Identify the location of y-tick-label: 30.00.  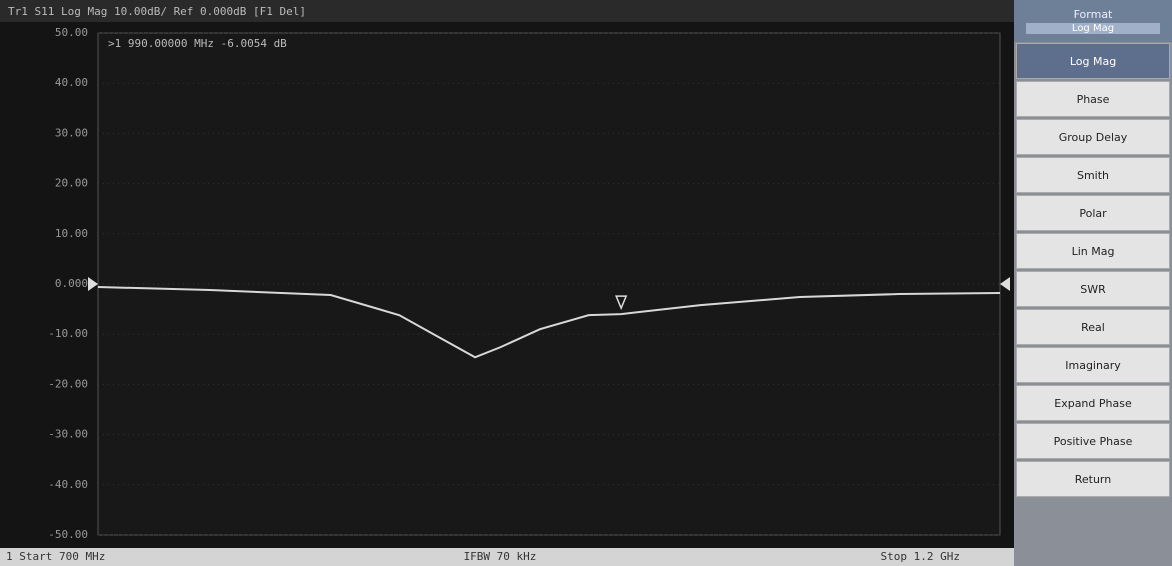
(71, 132).